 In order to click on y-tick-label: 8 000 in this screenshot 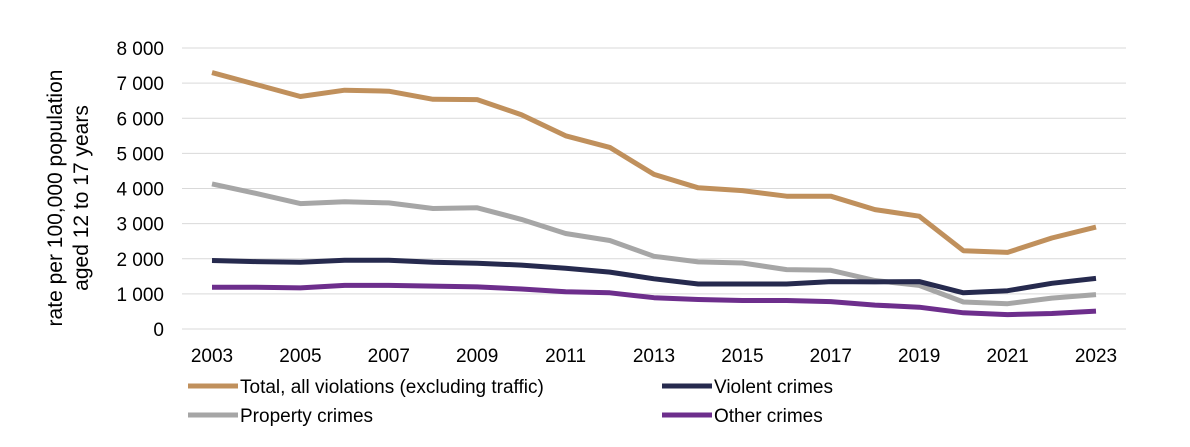, I will do `click(140, 49)`.